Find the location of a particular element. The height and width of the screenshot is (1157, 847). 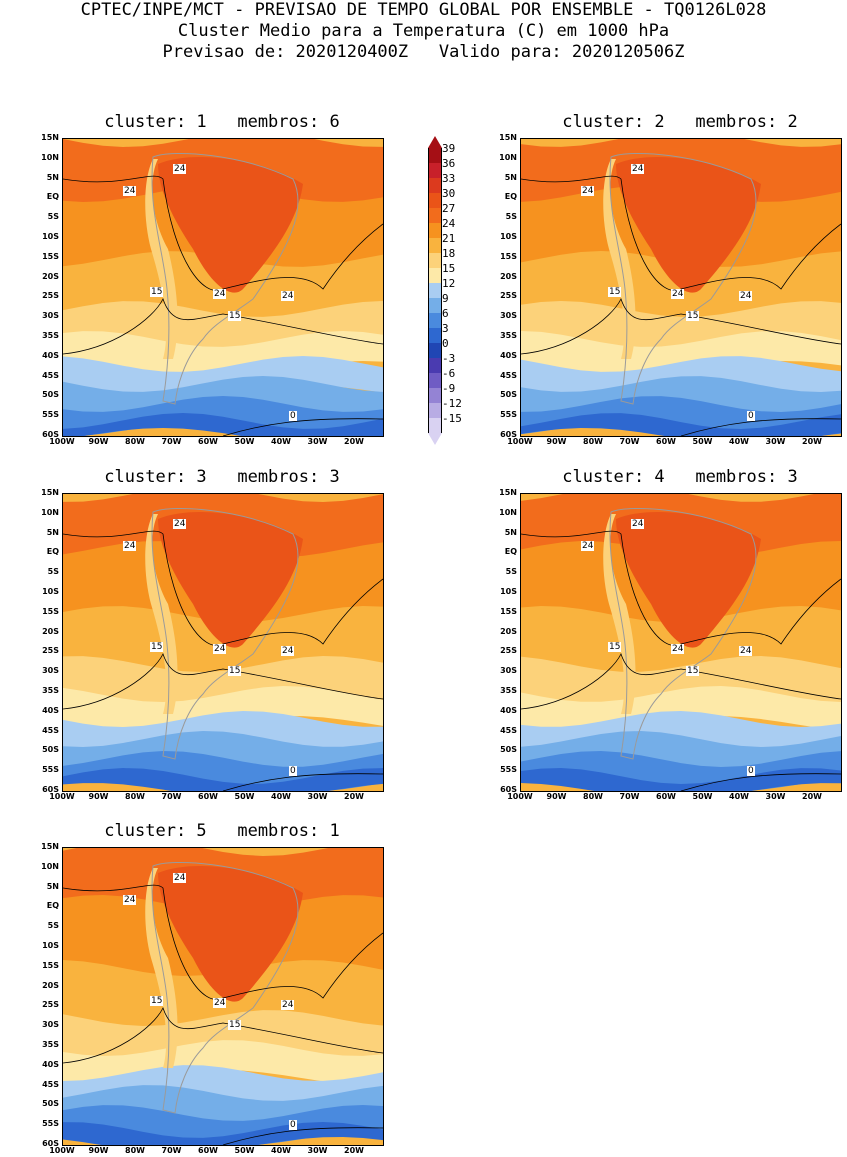

temperature-map: 24 24 24 24 15 15 0 is located at coordinates (223, 642).